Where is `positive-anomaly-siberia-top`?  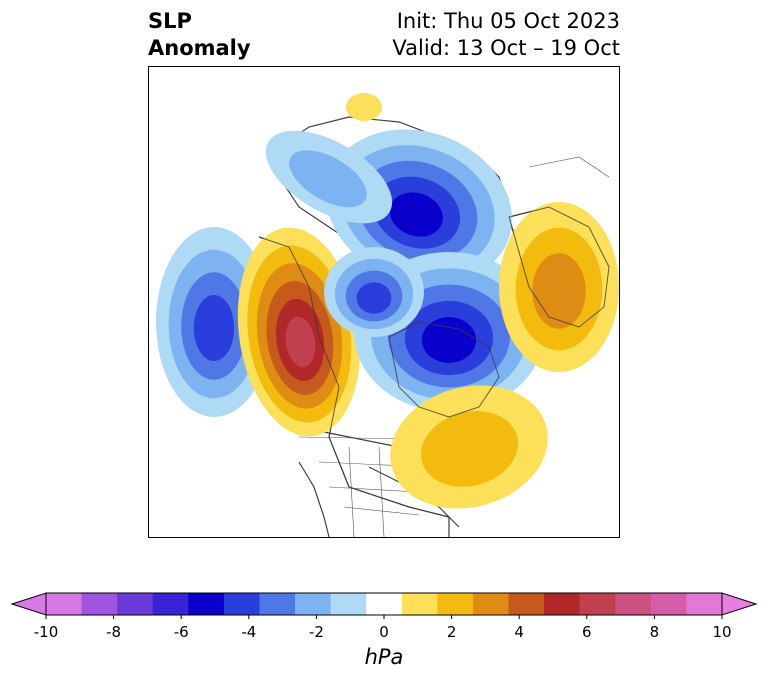 positive-anomaly-siberia-top is located at coordinates (364, 107).